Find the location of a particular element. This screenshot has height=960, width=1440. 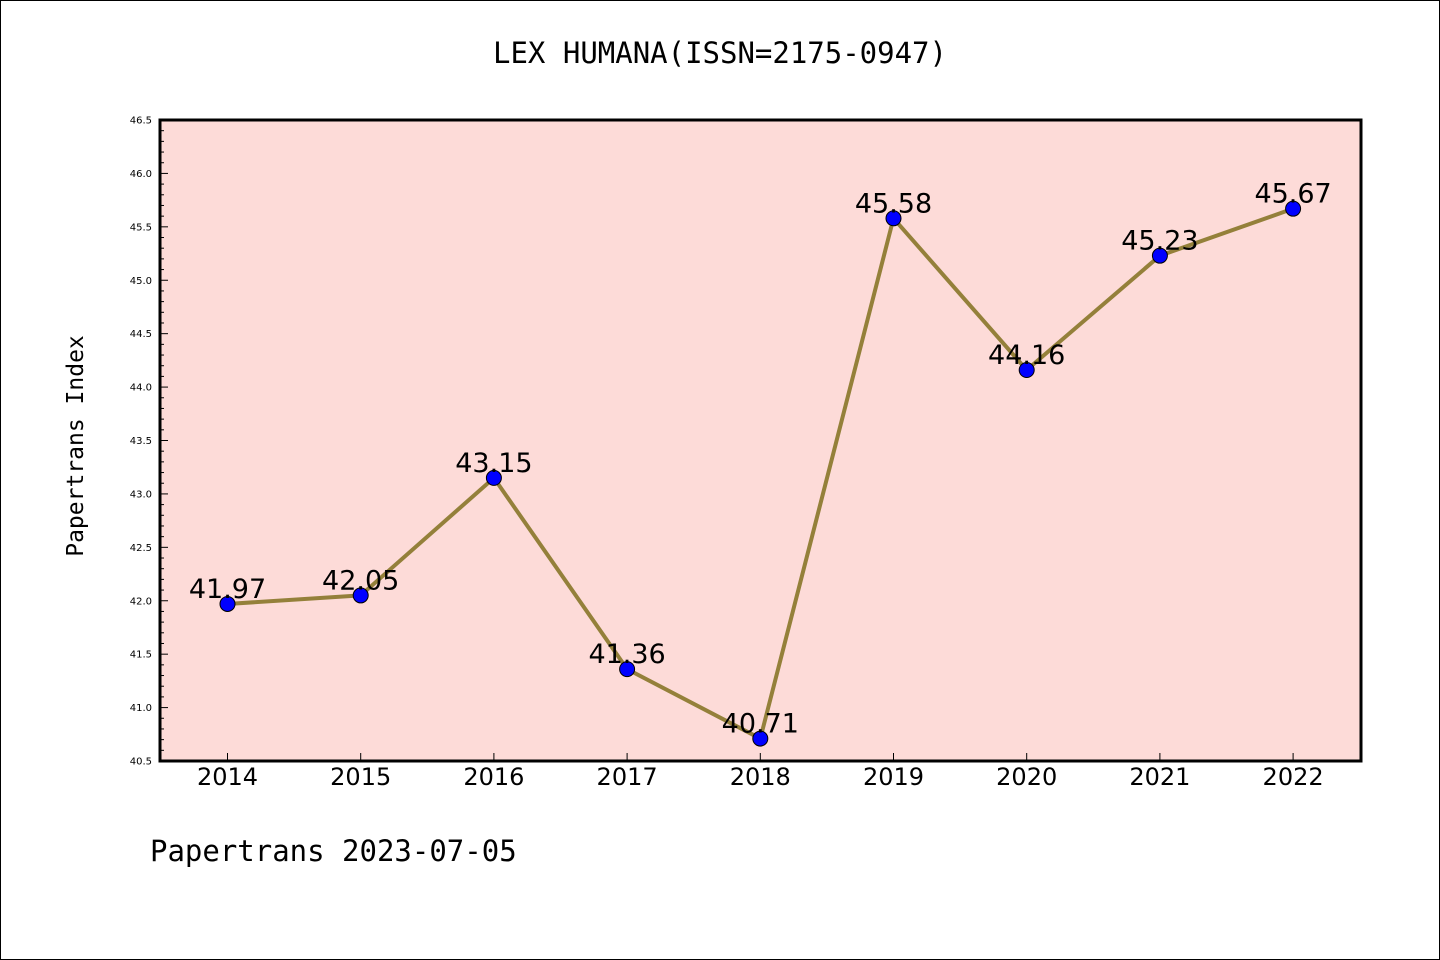

chart-title: LEX HUMANA(ISSN=2175-0947) is located at coordinates (720, 53).